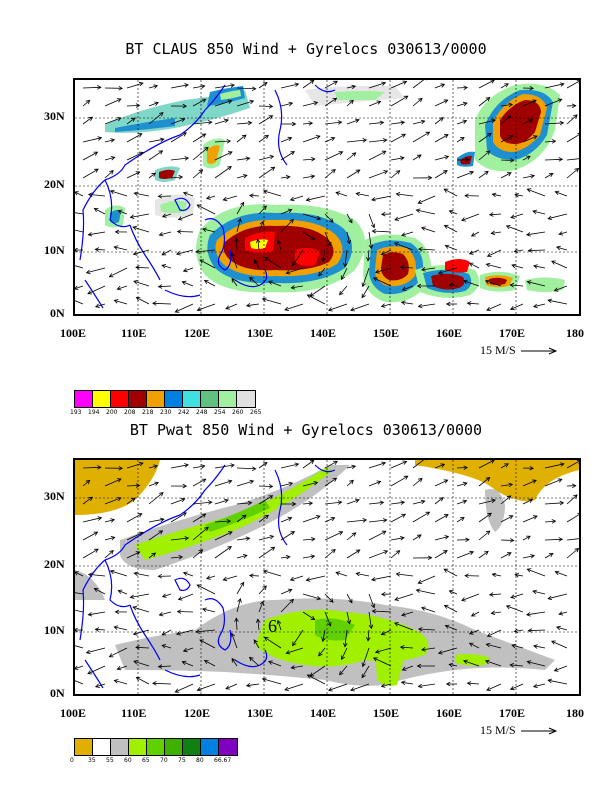 This screenshot has height=792, width=612. What do you see at coordinates (174, 747) in the screenshot?
I see `panel2-colorbar-swatch` at bounding box center [174, 747].